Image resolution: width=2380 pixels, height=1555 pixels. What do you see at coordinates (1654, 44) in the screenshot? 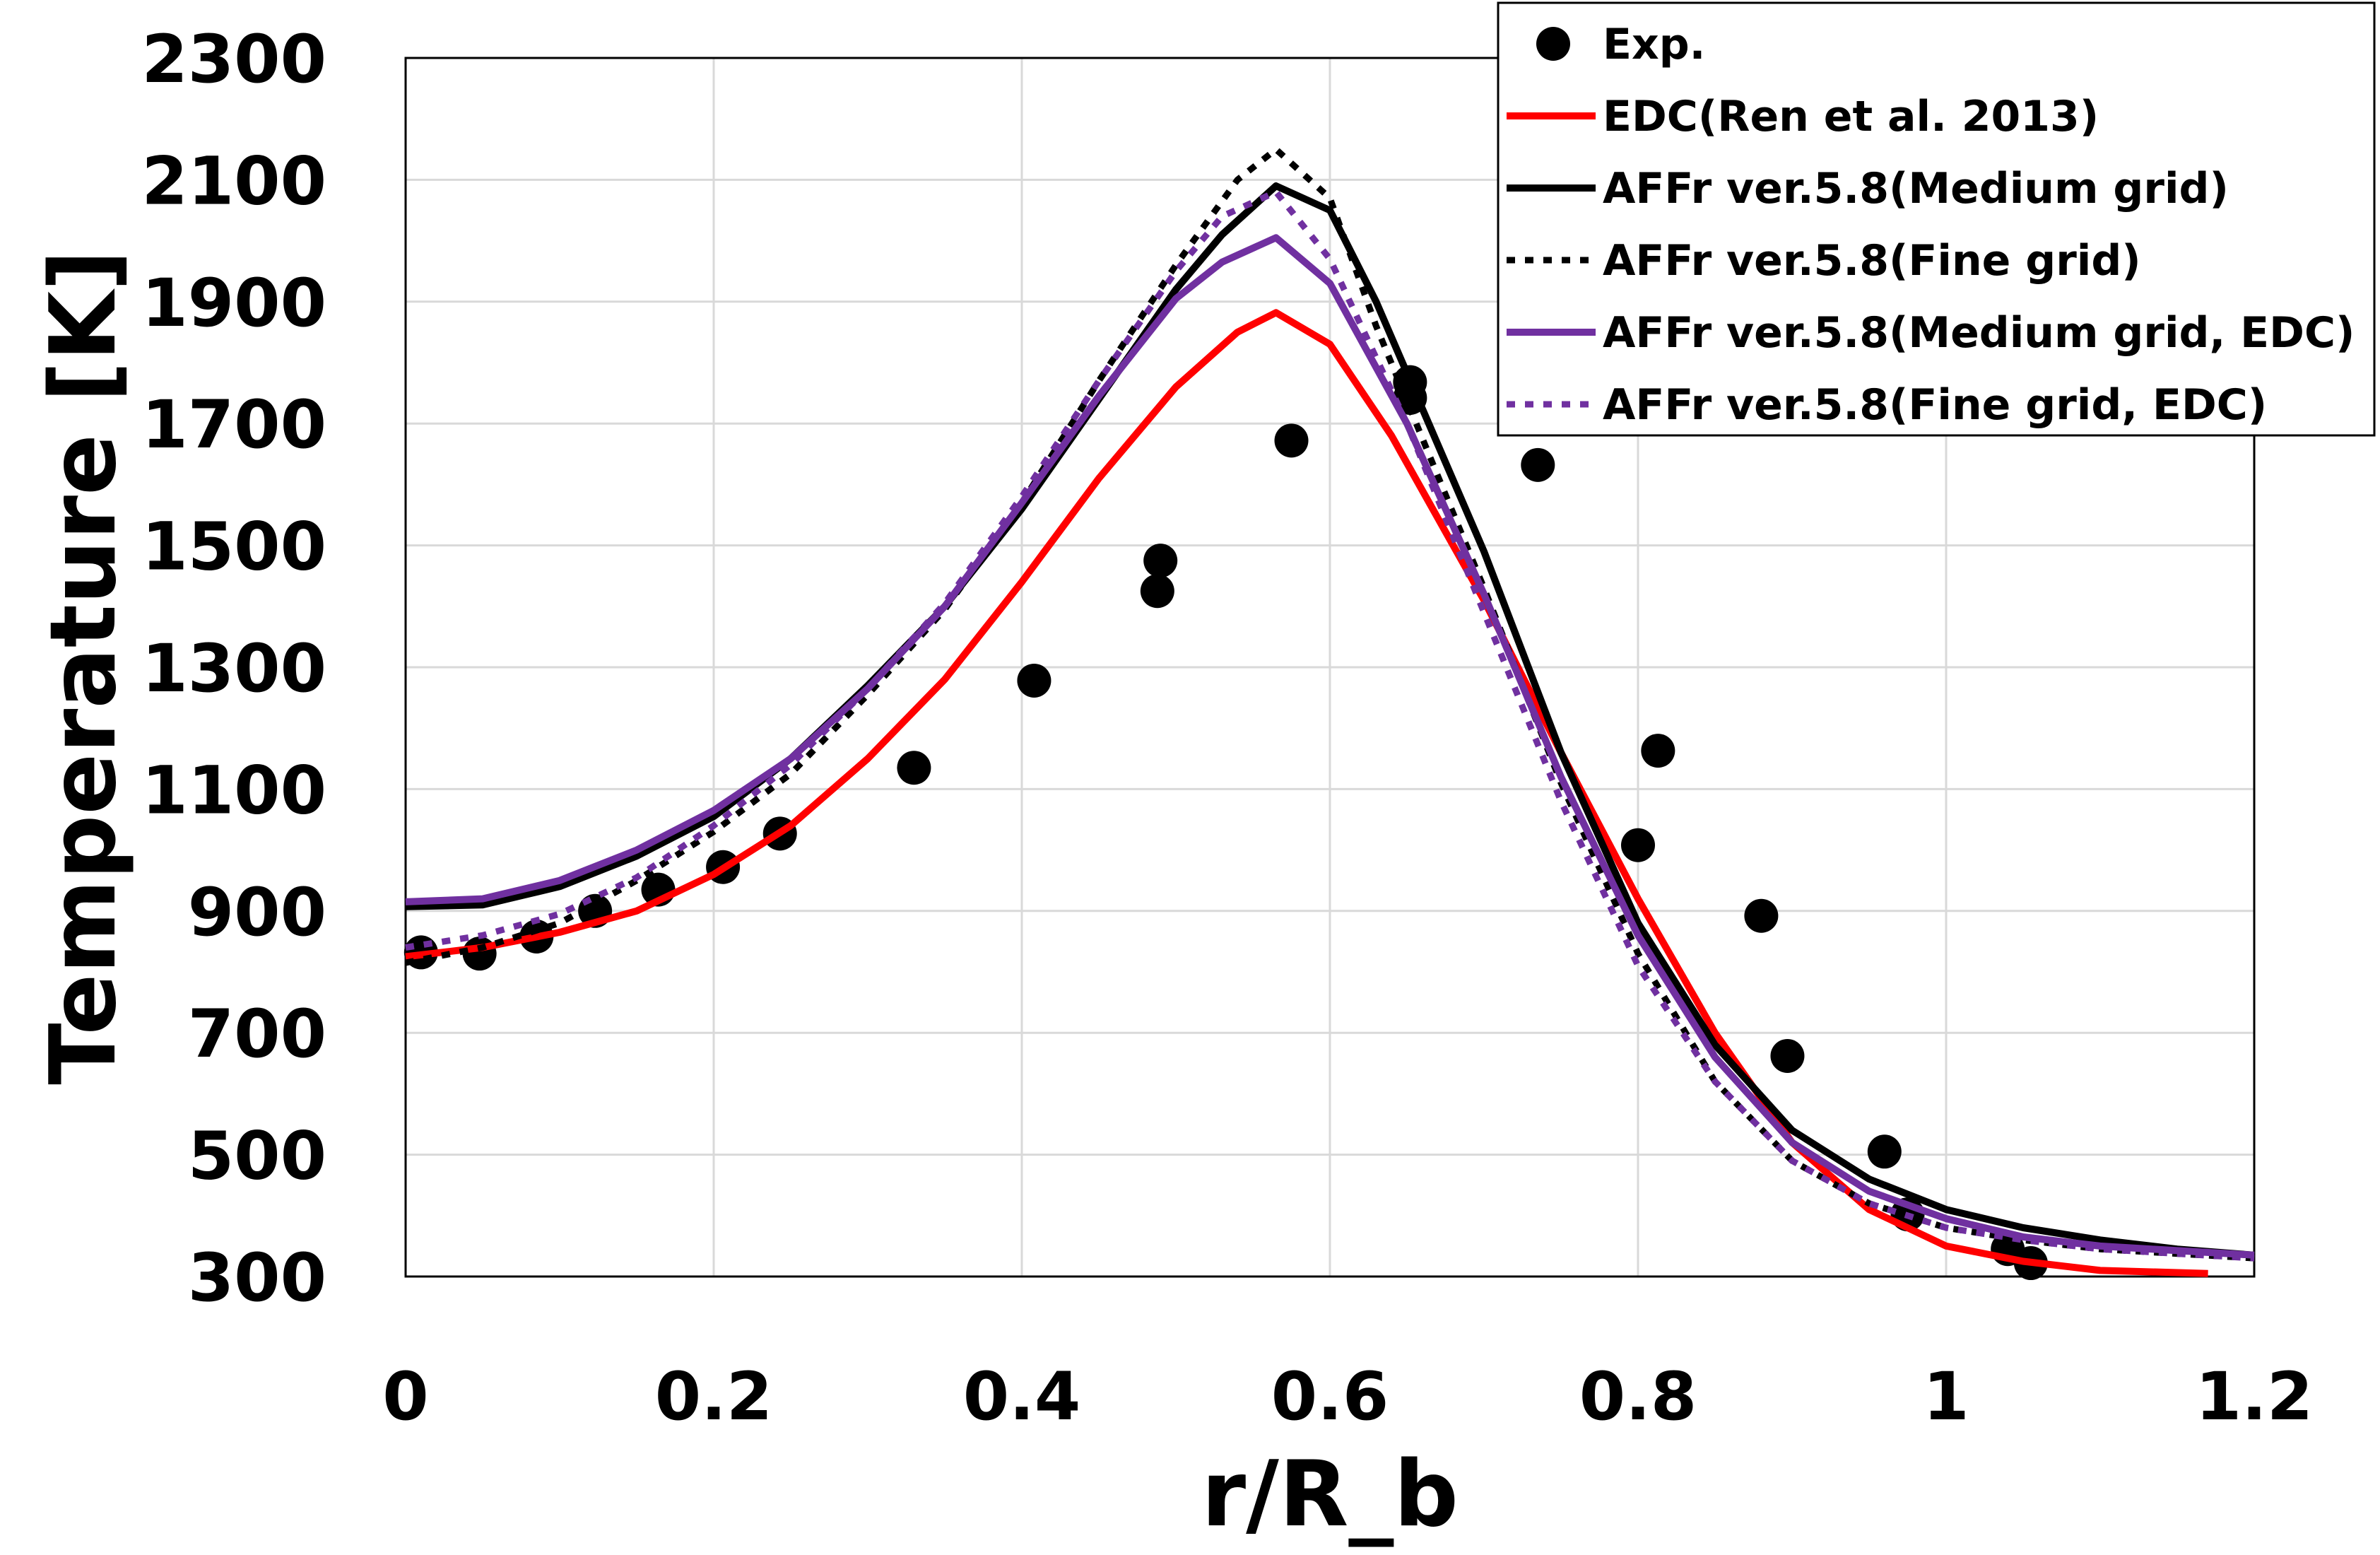
I see `legend-label: Exp.` at bounding box center [1654, 44].